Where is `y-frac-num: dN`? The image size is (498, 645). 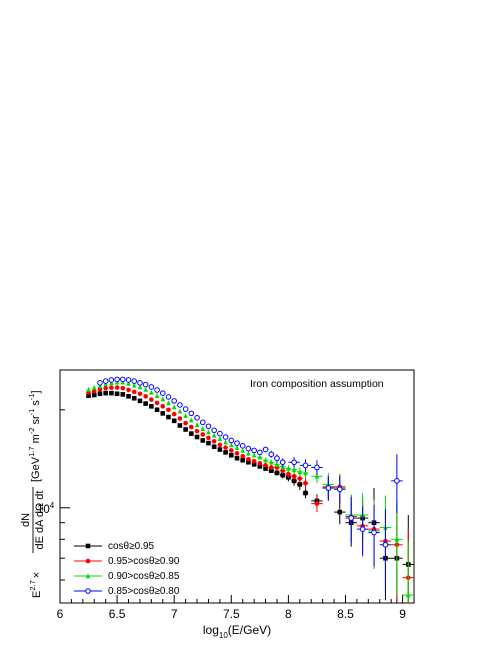
y-frac-num: dN is located at coordinates (26, 520).